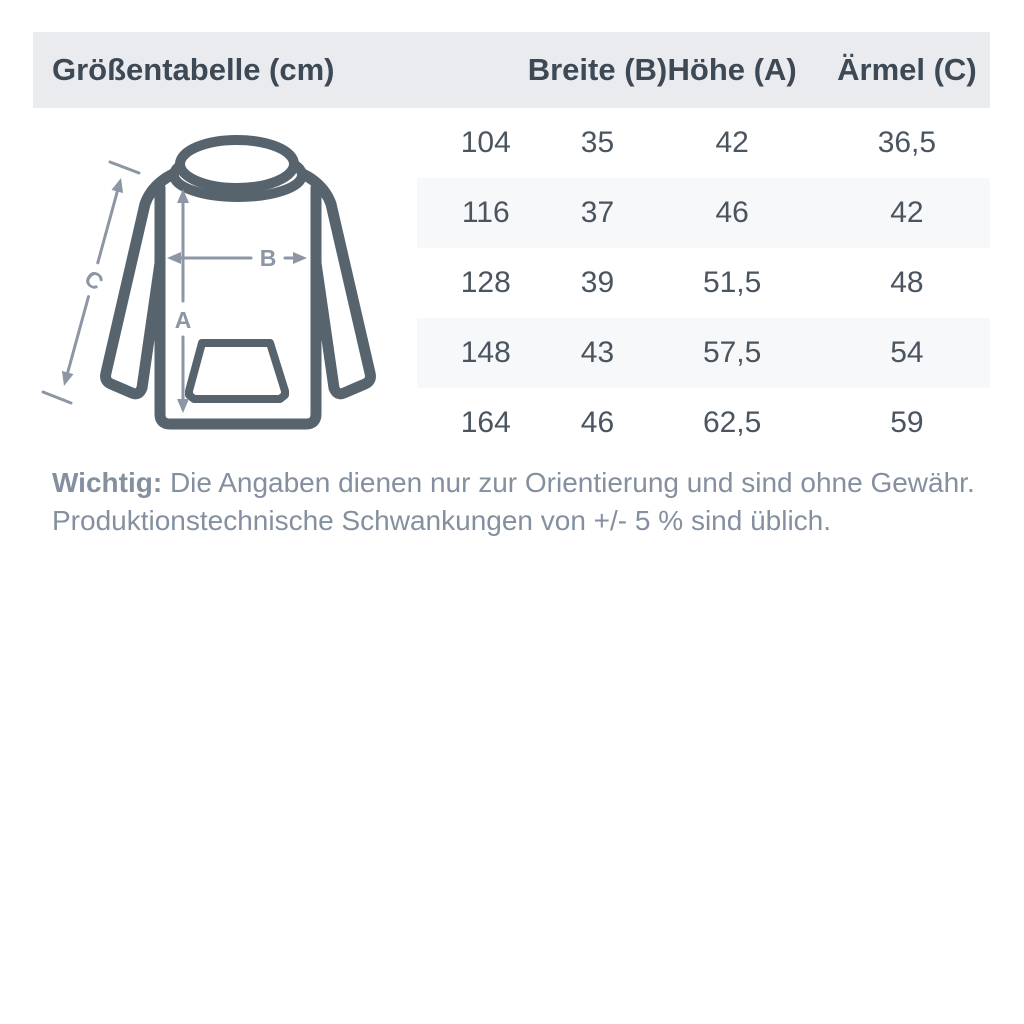 The width and height of the screenshot is (1024, 1024). I want to click on size-chart-title: Größentabelle (cm), so click(193, 69).